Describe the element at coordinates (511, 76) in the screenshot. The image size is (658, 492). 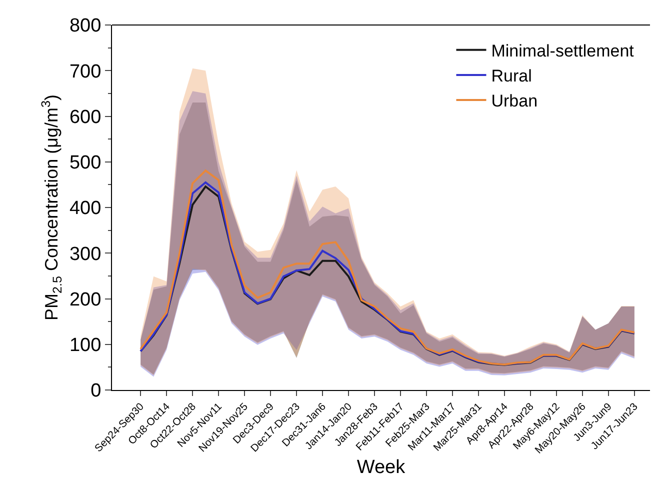
I see `legend-label: Rural` at that location.